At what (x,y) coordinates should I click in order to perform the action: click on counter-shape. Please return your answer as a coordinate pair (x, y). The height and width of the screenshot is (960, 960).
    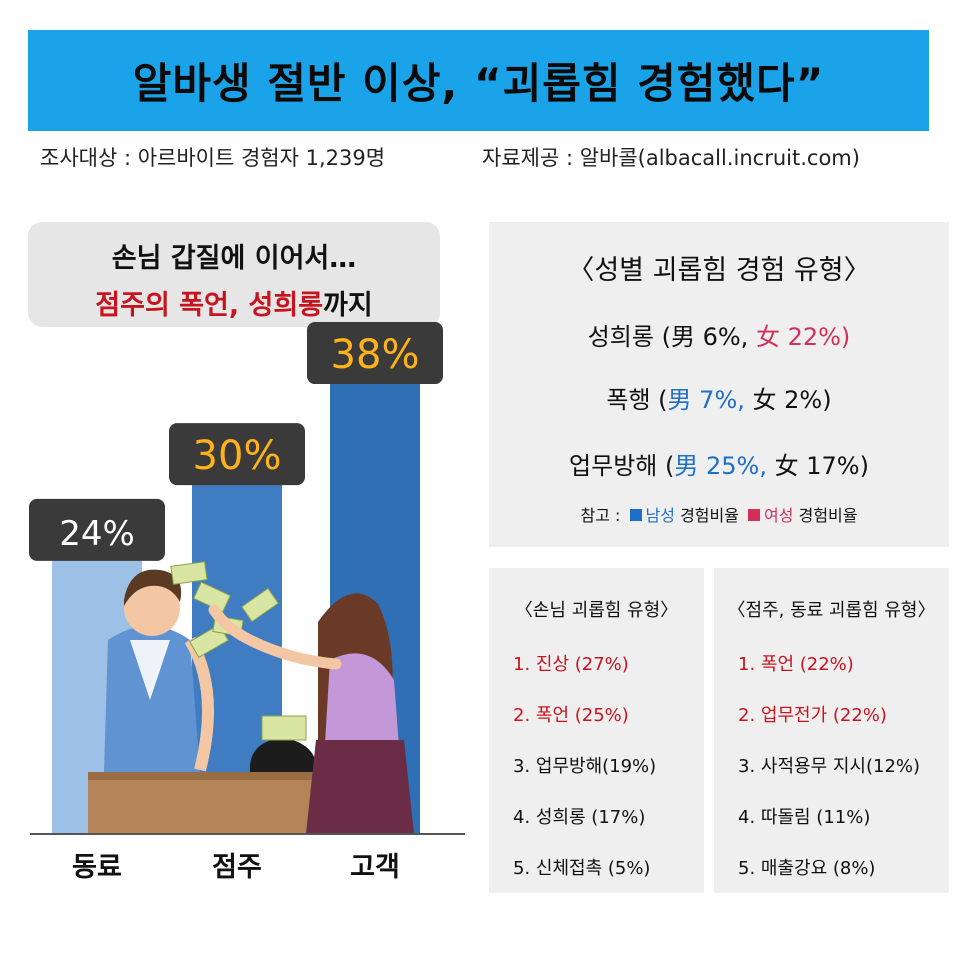
    Looking at the image, I should click on (213, 803).